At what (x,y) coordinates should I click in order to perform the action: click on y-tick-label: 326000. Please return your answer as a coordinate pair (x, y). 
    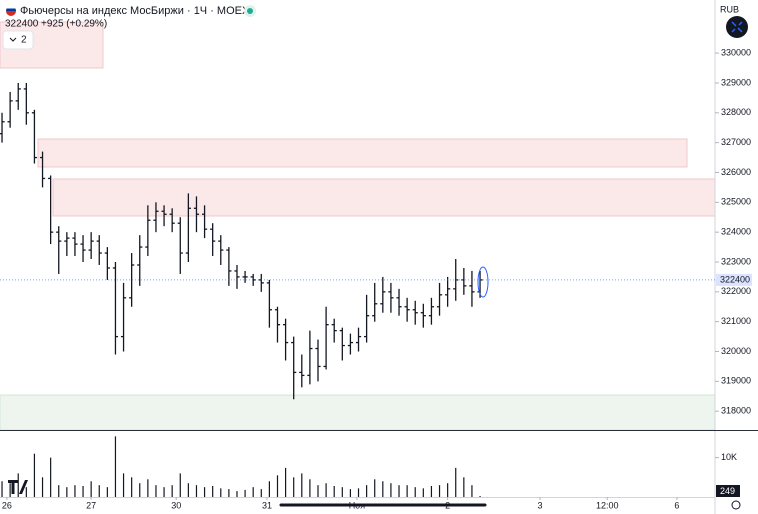
    Looking at the image, I should click on (736, 172).